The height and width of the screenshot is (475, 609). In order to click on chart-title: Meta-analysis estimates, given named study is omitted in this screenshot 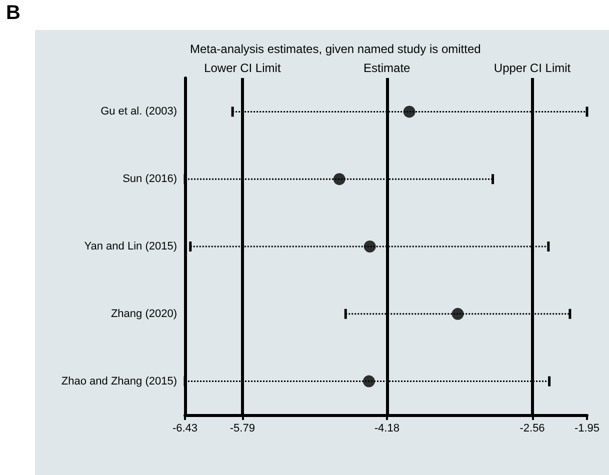, I will do `click(335, 49)`.